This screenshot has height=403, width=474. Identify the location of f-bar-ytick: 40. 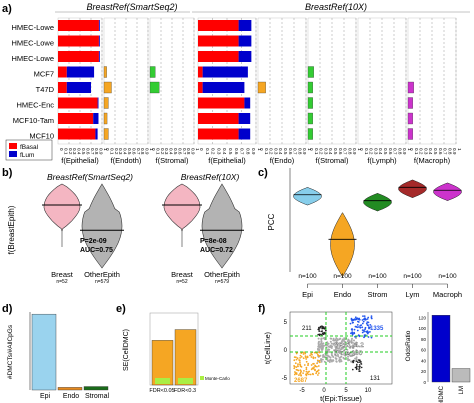
(424, 360).